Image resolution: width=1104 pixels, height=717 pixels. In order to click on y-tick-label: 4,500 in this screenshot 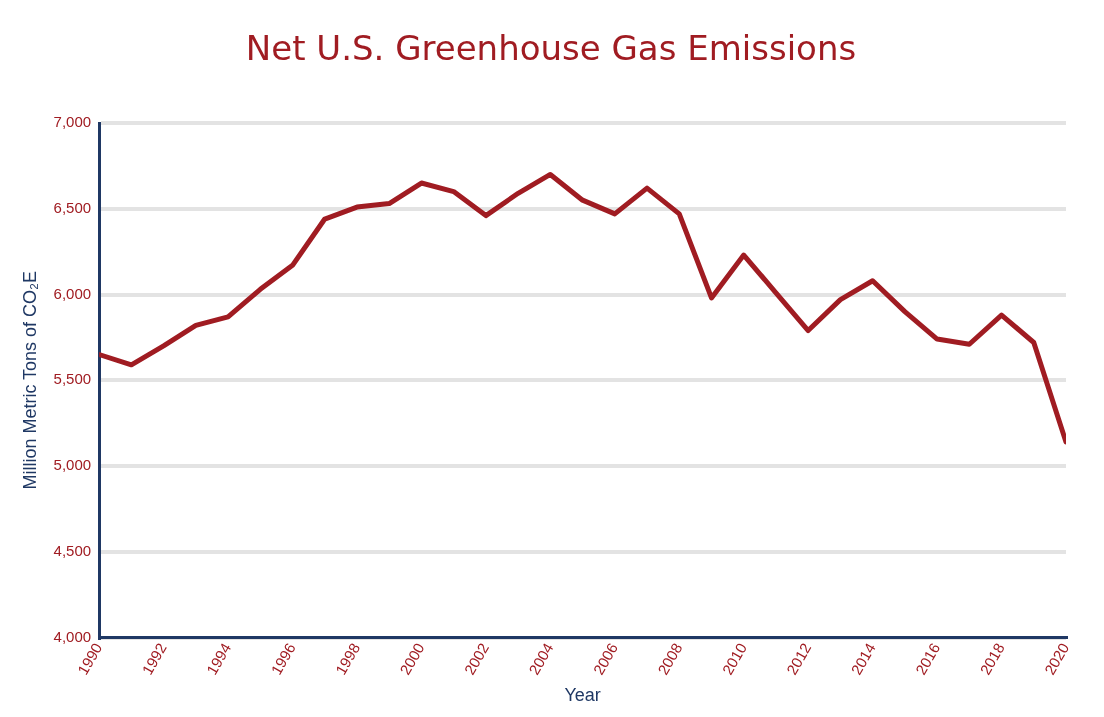, I will do `click(72, 550)`.